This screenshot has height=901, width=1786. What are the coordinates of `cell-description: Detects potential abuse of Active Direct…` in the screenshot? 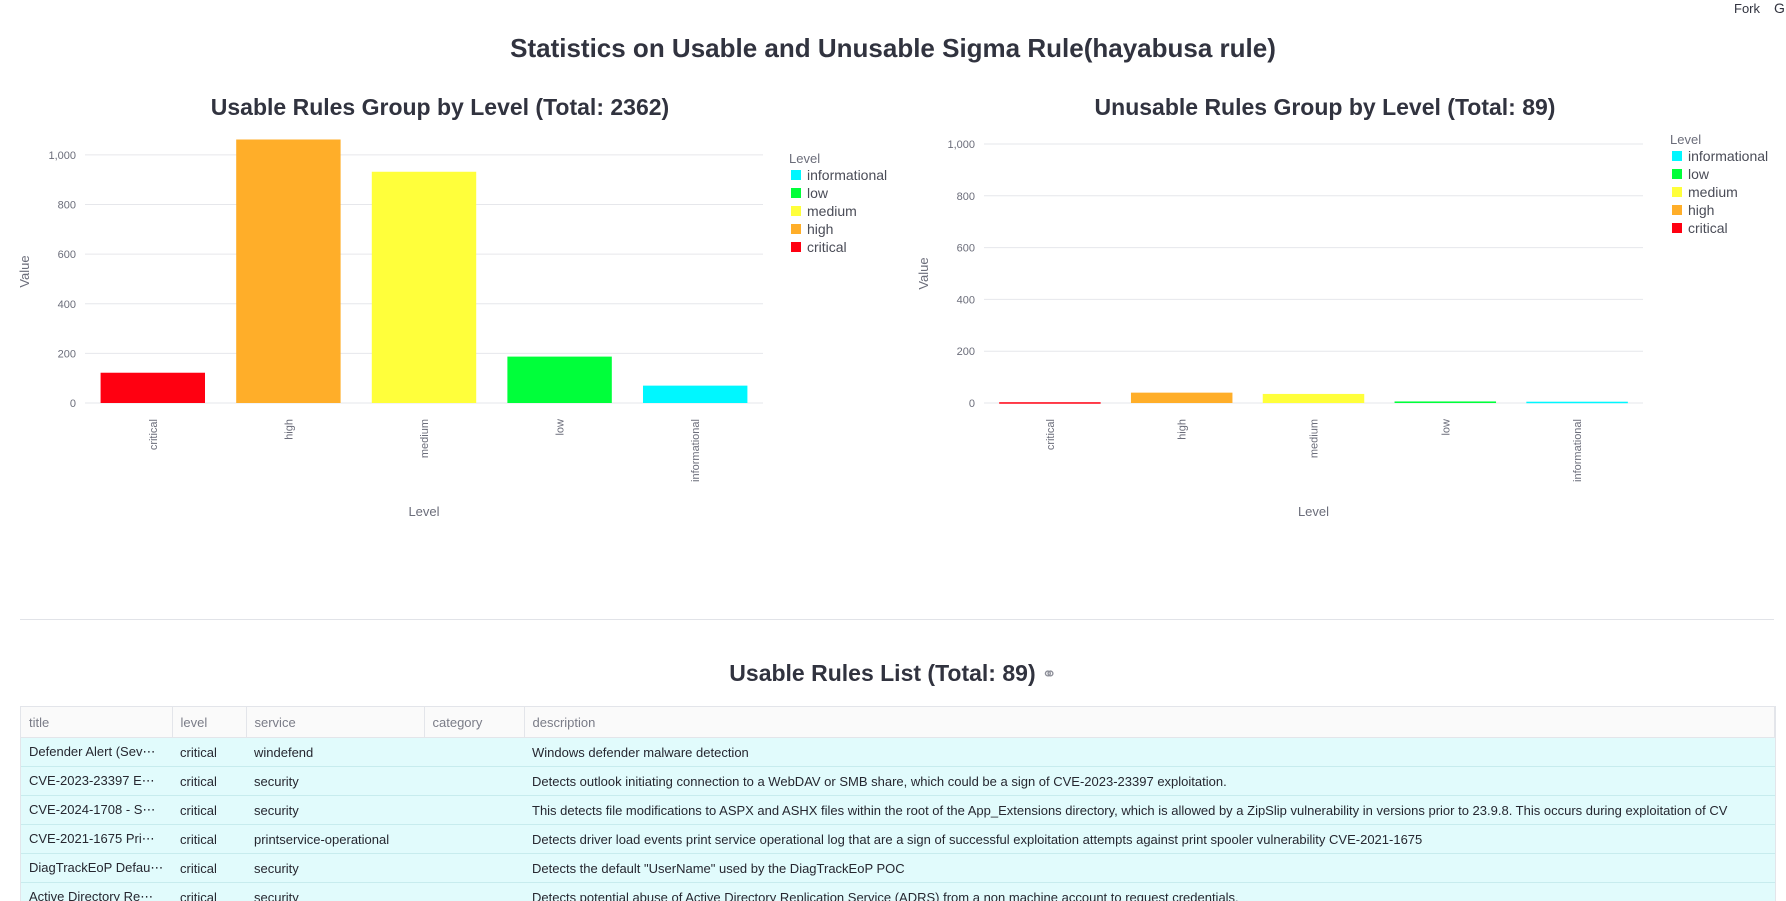 It's located at (1149, 892).